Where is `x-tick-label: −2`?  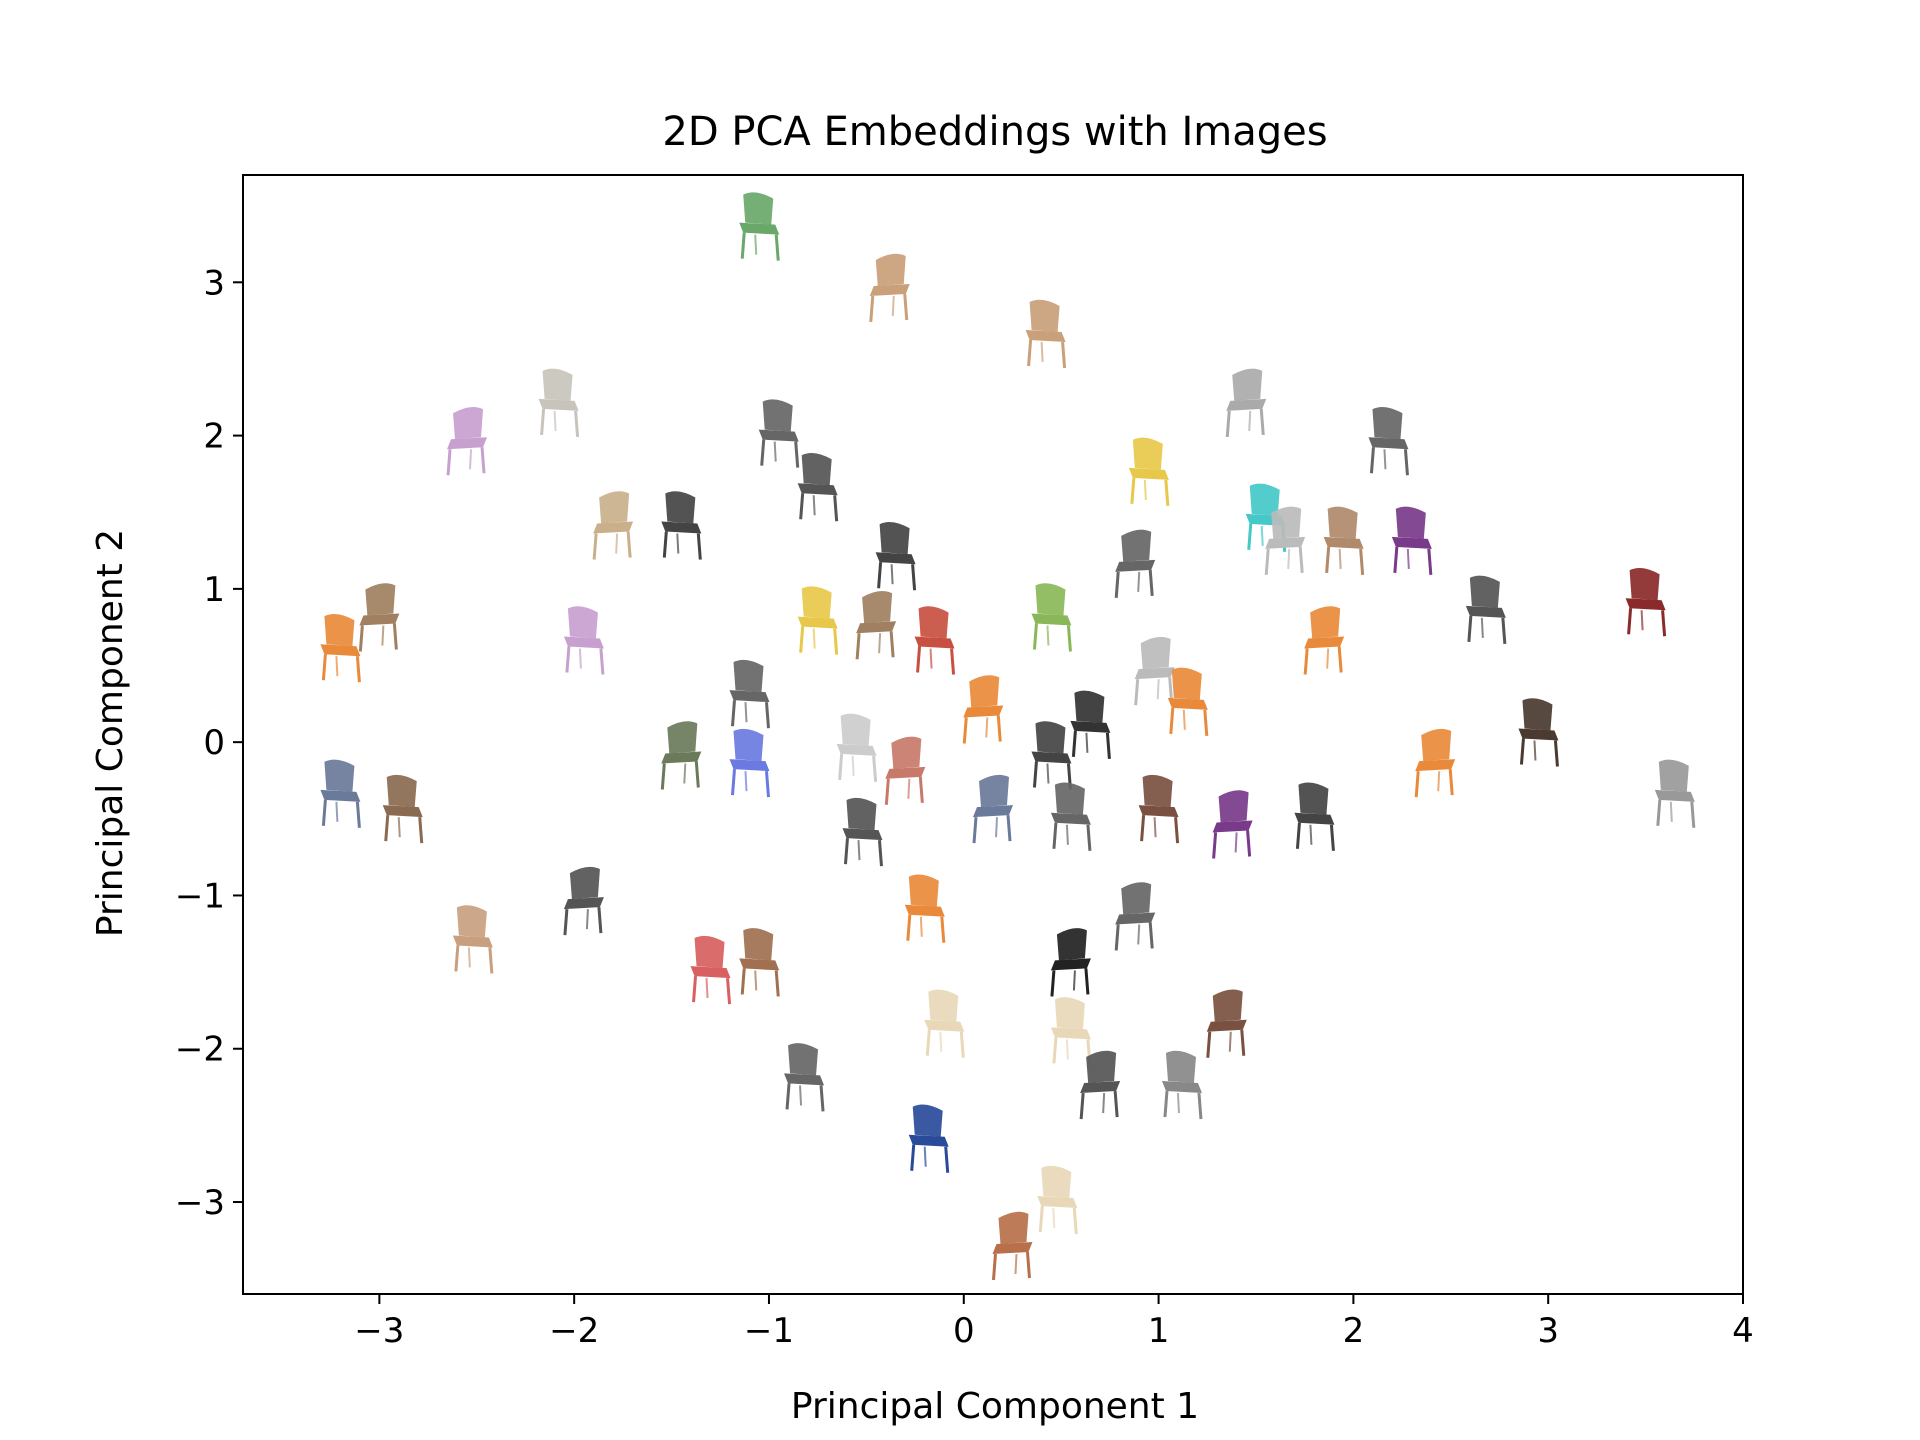
x-tick-label: −2 is located at coordinates (574, 1331).